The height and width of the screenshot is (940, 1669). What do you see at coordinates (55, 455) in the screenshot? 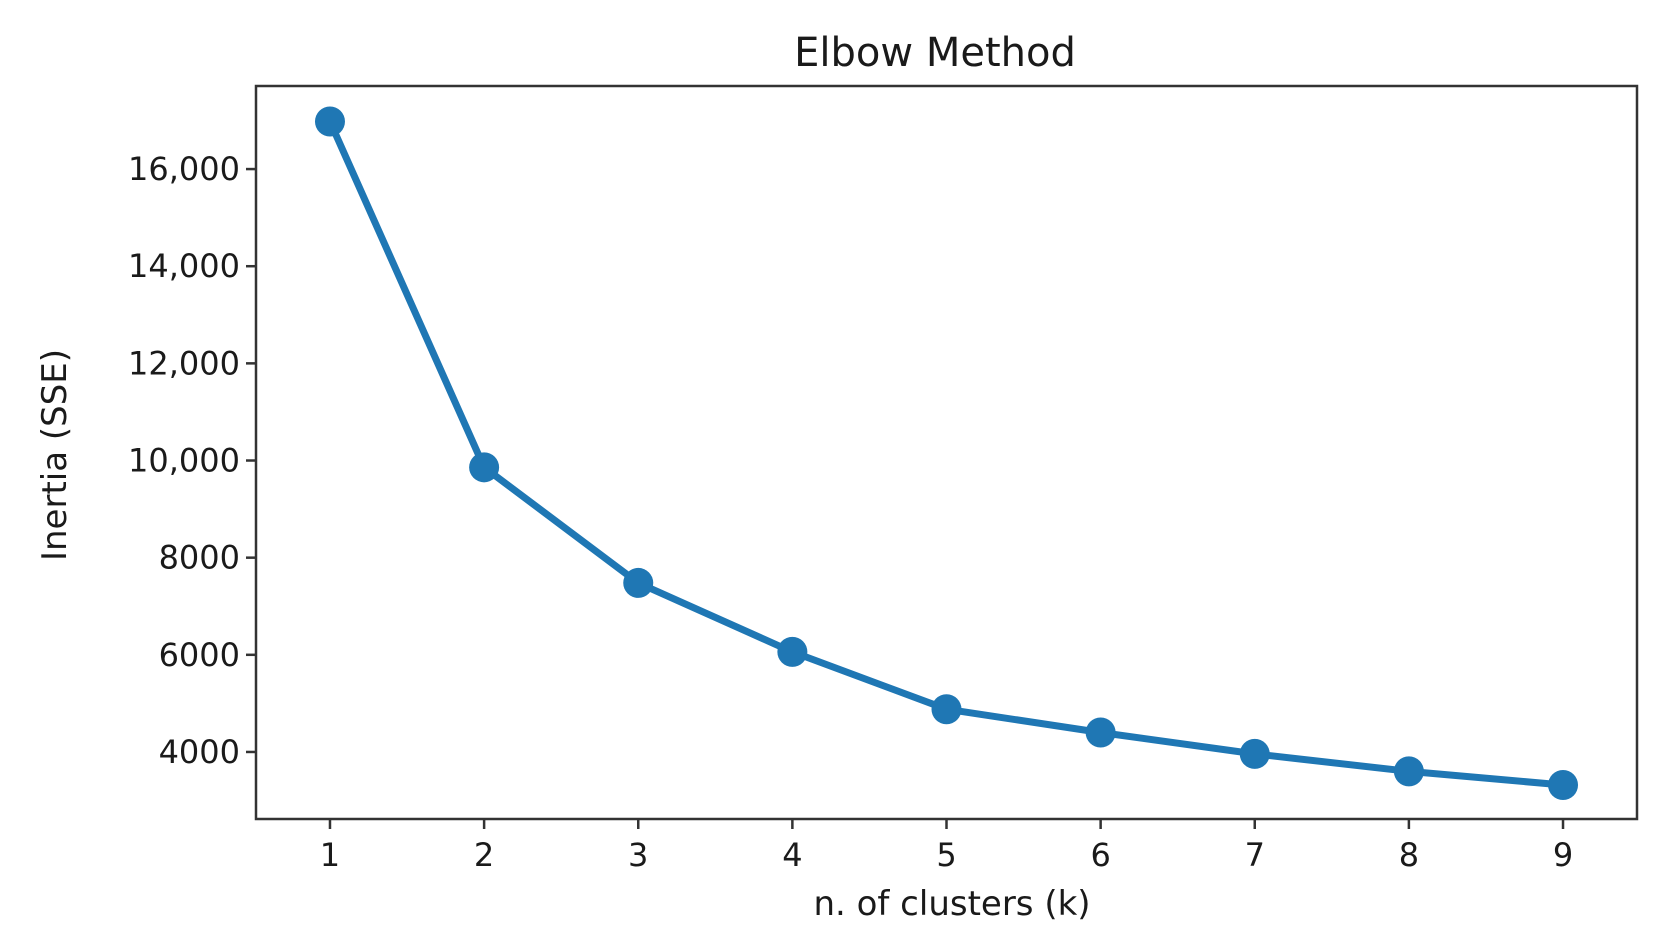
I see `y-axis-label: Inertia (SSE)` at bounding box center [55, 455].